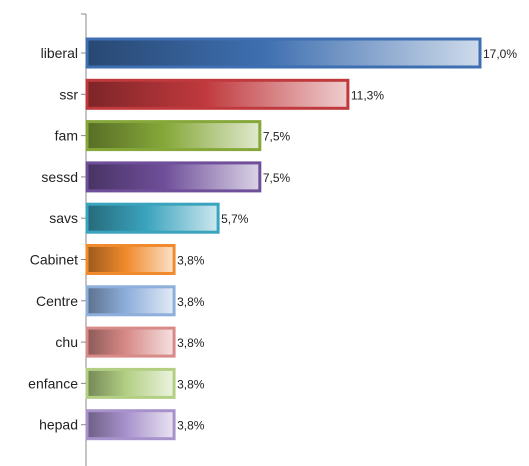 This screenshot has height=466, width=529. What do you see at coordinates (53, 383) in the screenshot?
I see `category-label: enfance` at bounding box center [53, 383].